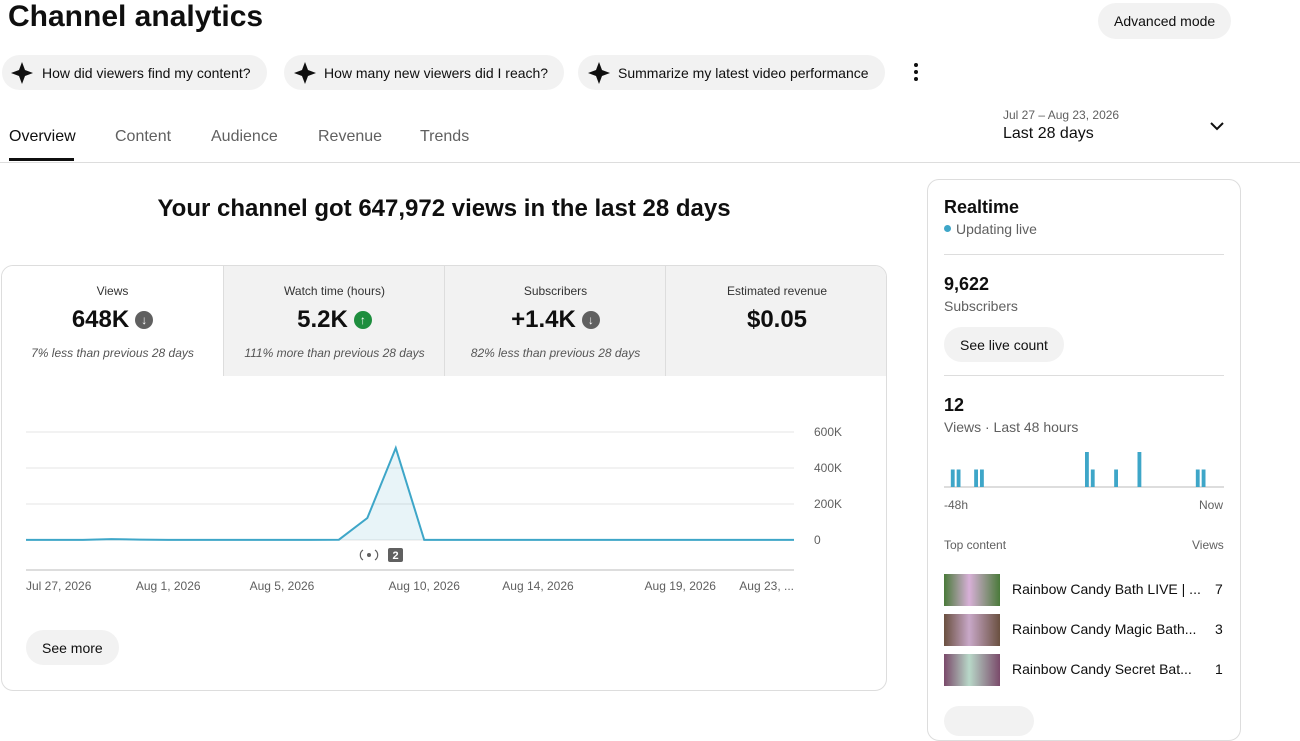 Image resolution: width=1300 pixels, height=741 pixels. I want to click on metric-value: 648K, so click(100, 319).